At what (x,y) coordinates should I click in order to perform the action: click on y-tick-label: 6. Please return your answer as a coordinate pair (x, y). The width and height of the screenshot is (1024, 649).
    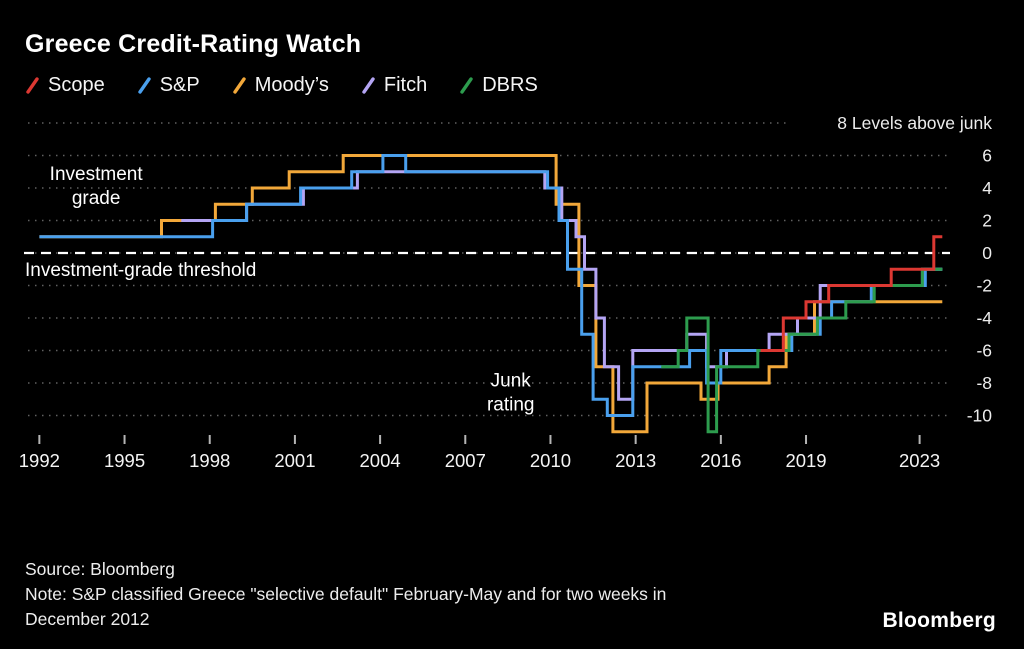
    Looking at the image, I should click on (987, 156).